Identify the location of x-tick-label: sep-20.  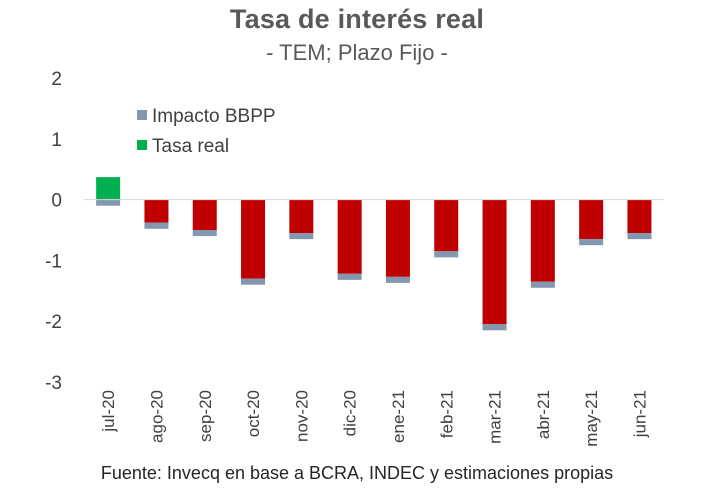
(205, 416).